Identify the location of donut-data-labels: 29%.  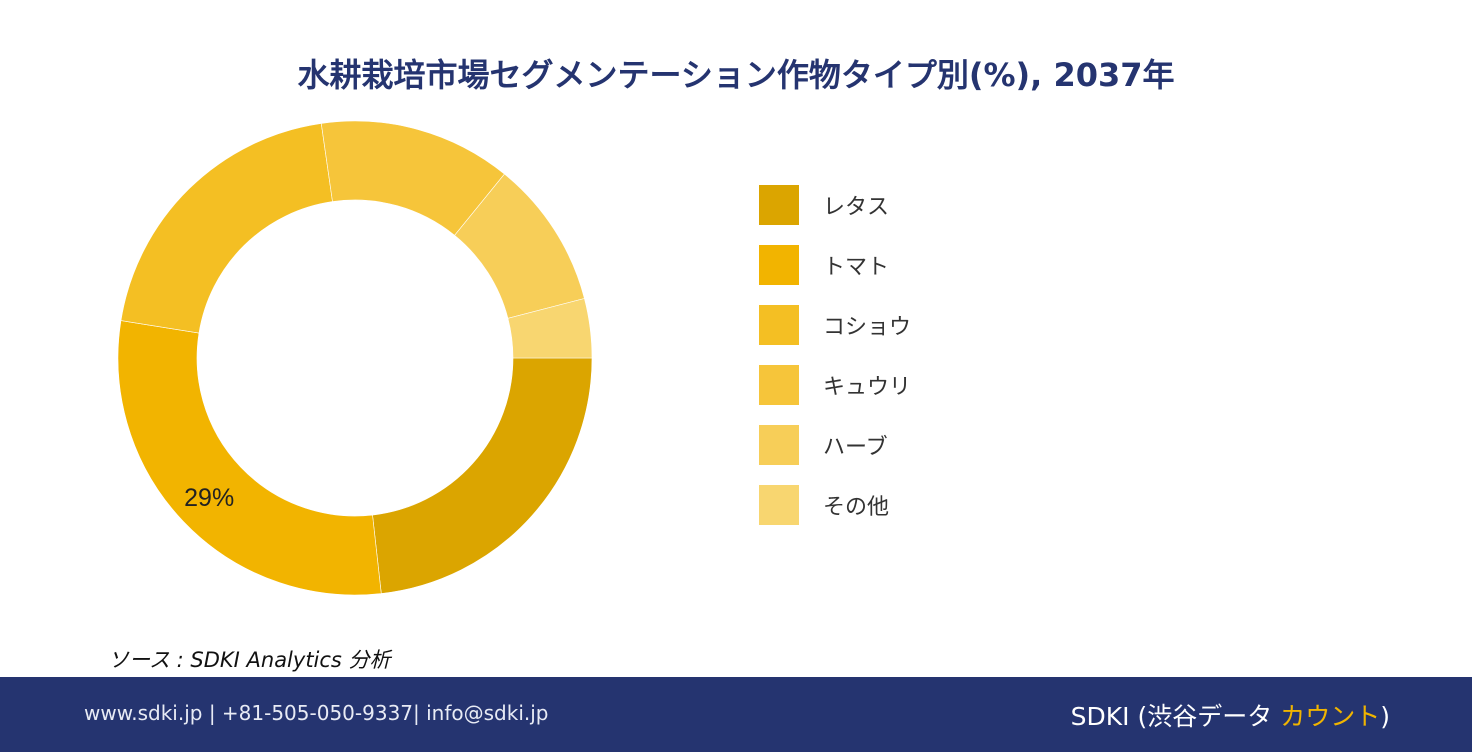
(209, 498).